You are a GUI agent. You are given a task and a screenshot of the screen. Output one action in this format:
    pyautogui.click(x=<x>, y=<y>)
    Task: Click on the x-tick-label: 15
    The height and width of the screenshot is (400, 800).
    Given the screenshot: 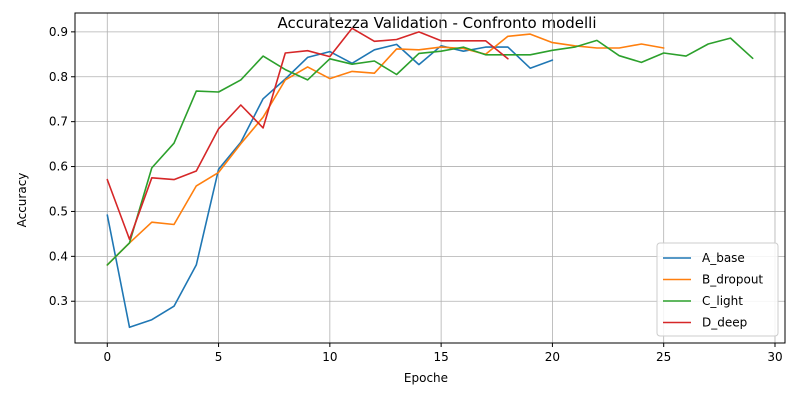 What is the action you would take?
    pyautogui.click(x=440, y=357)
    